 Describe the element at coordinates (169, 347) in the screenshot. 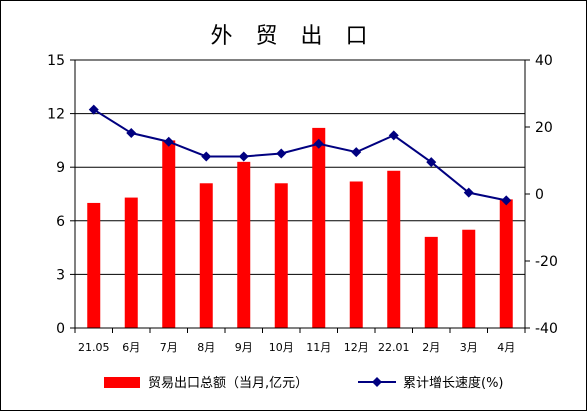

I see `x-tick-label: 7月` at that location.